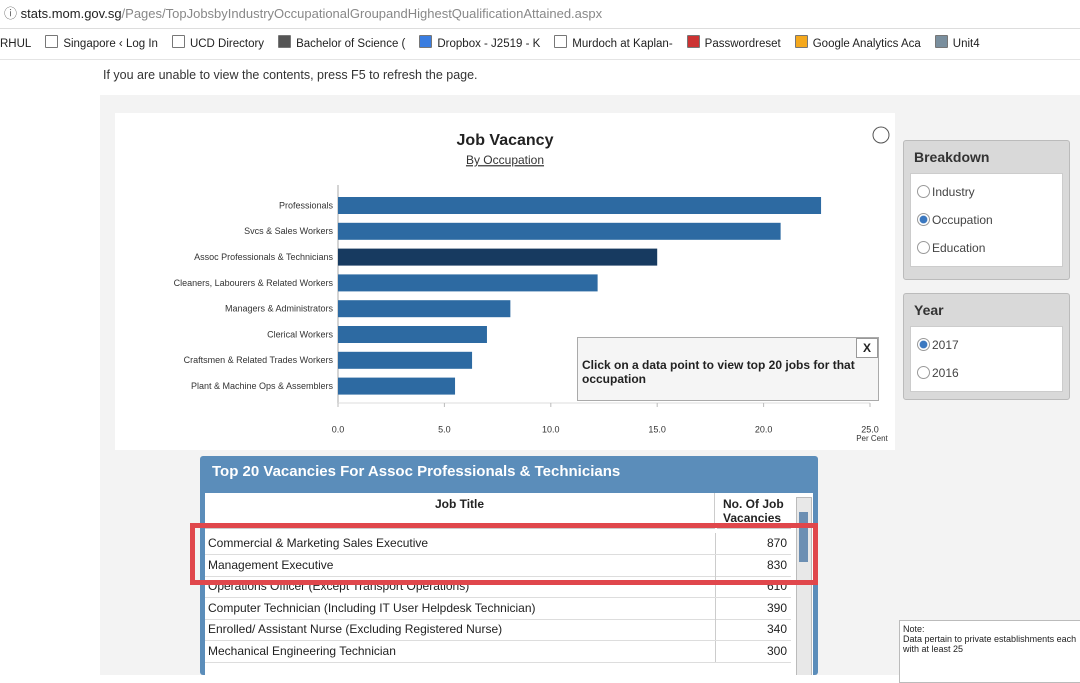 This screenshot has width=1080, height=683. I want to click on bookmark-label: Bachelor of Science (, so click(351, 44).